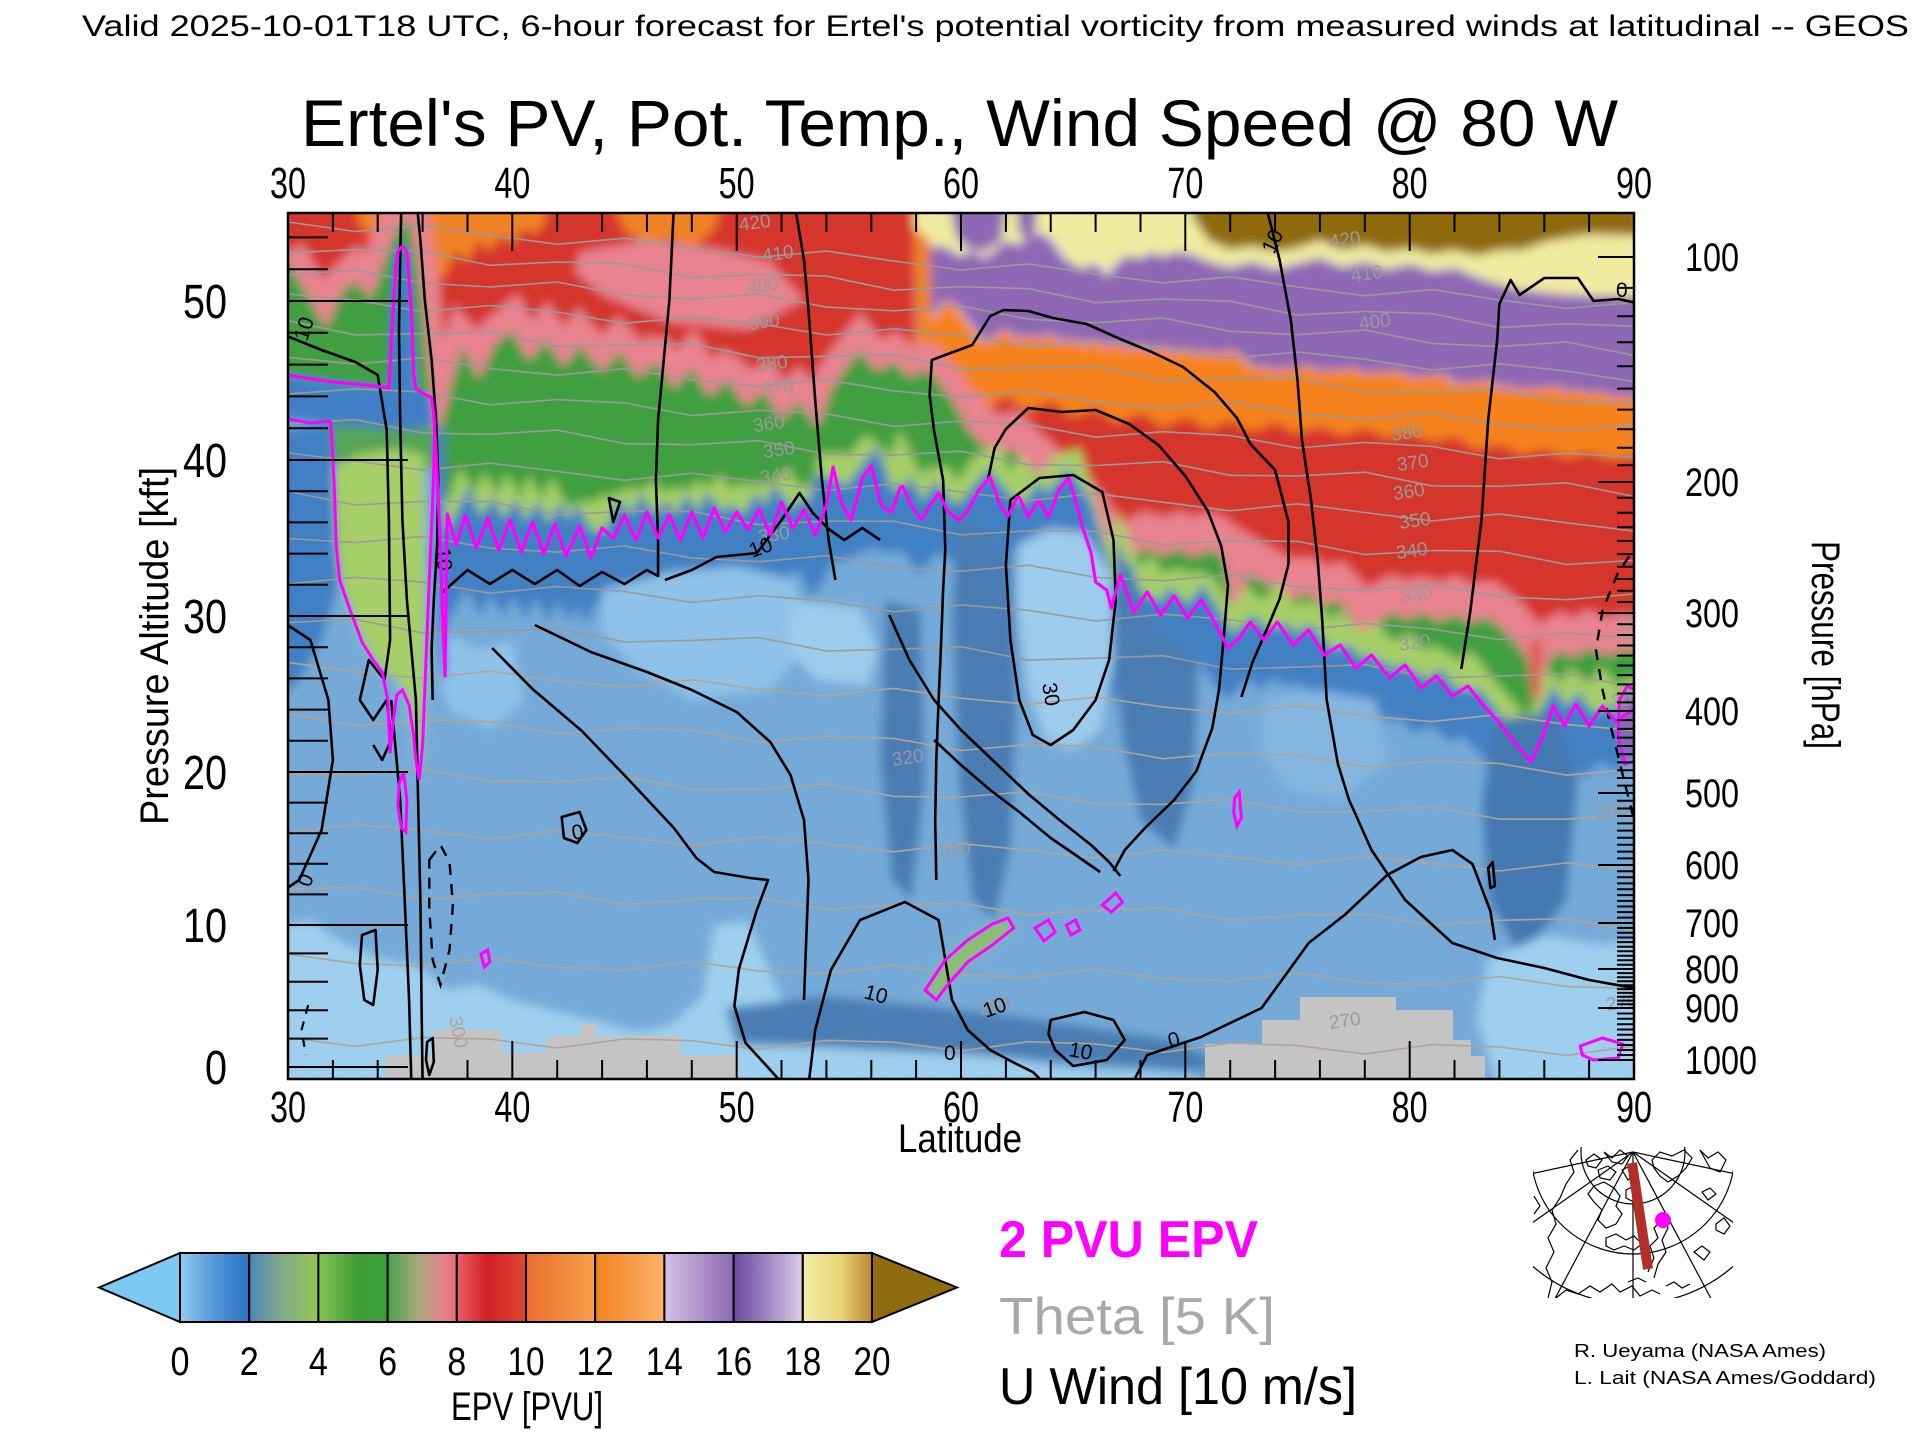 The height and width of the screenshot is (1445, 1920). What do you see at coordinates (1612, 811) in the screenshot?
I see `svg-text: 290` at bounding box center [1612, 811].